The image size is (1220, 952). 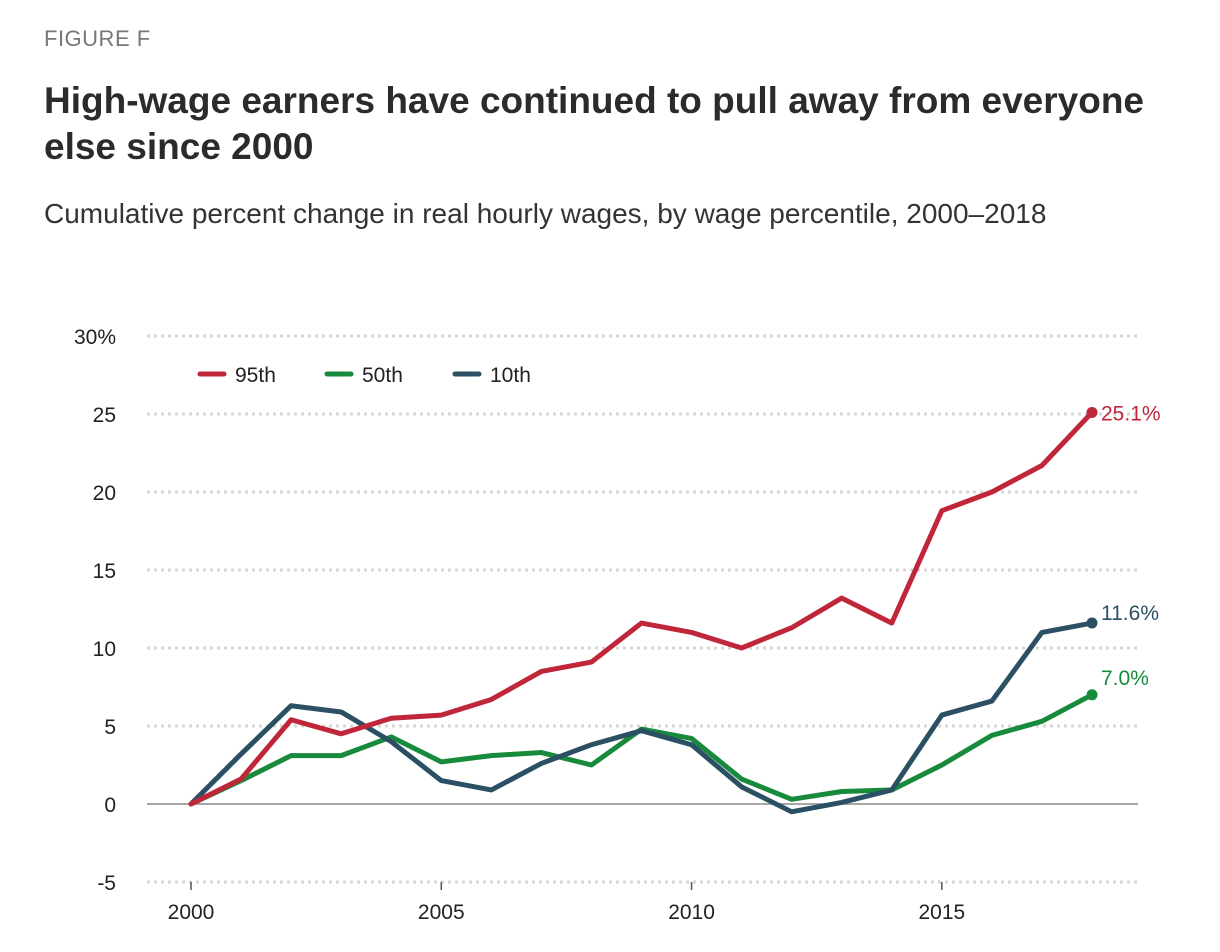 What do you see at coordinates (1131, 413) in the screenshot?
I see `end-label-95th: 25.1%` at bounding box center [1131, 413].